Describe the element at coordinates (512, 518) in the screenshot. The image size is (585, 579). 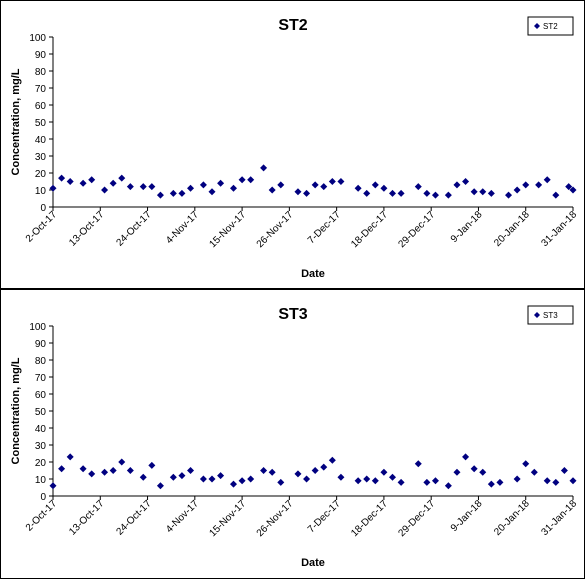
I see `x-tick-label: 20-Jan-18` at that location.